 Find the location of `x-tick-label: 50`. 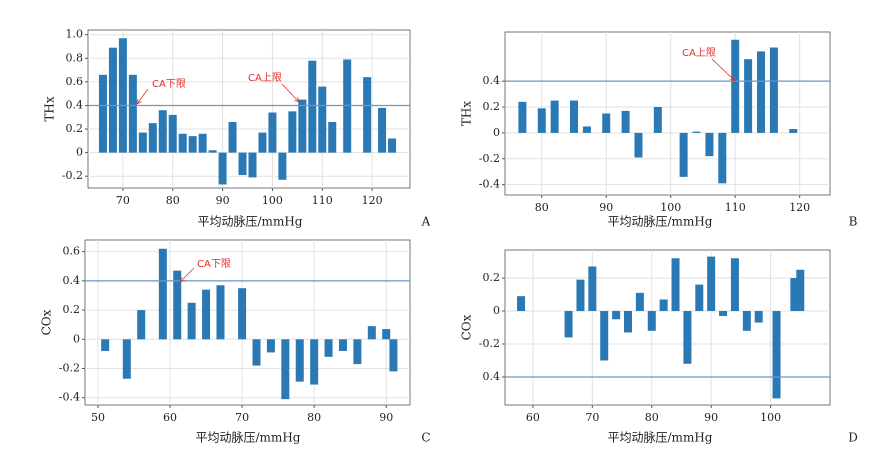

x-tick-label: 50 is located at coordinates (98, 417).